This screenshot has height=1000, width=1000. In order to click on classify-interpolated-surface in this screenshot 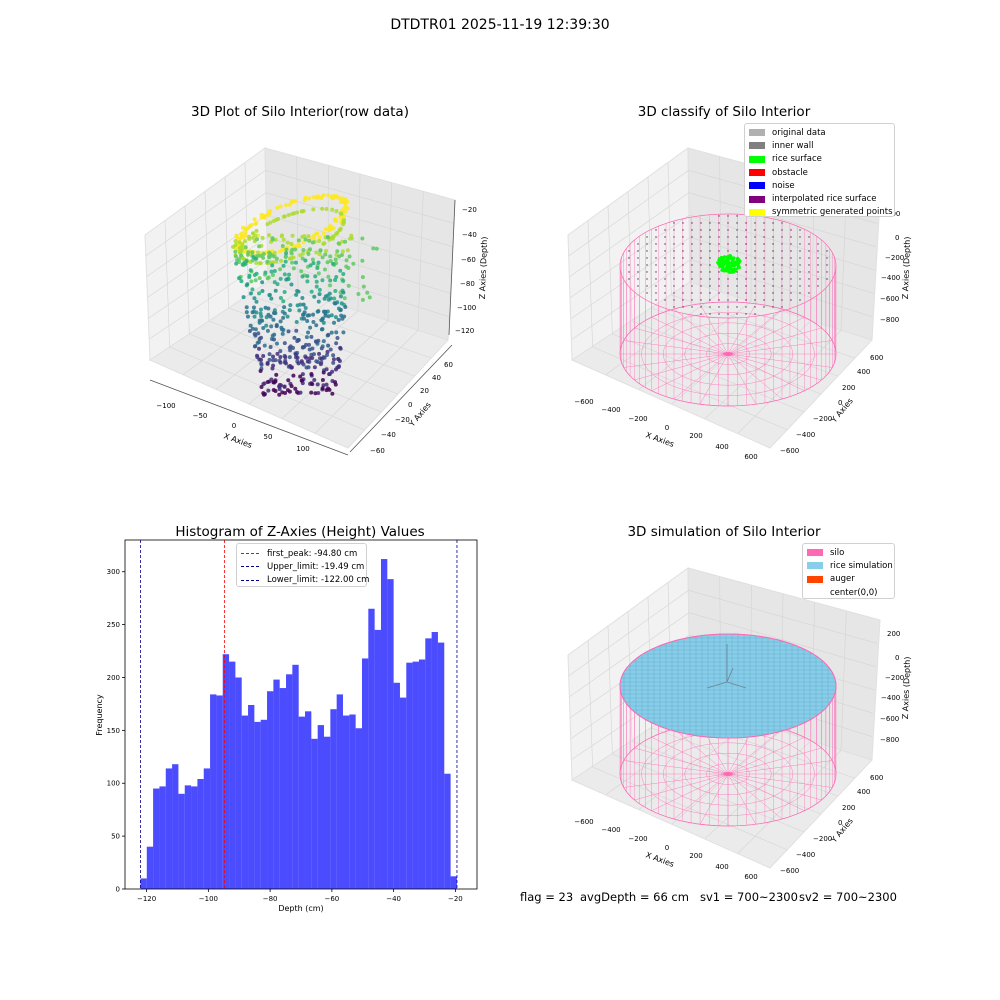, I will do `click(728, 265)`.